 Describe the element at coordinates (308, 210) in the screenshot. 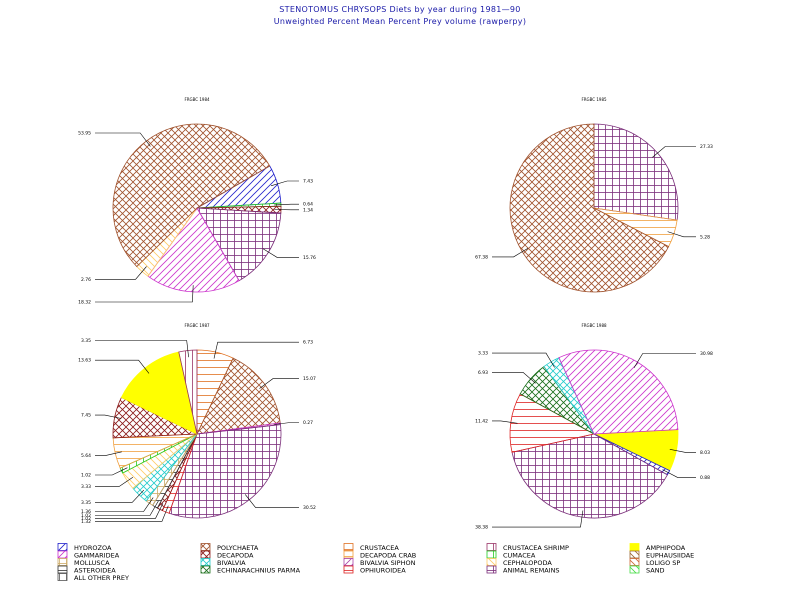

I see `slice-value-label: 1.34` at that location.